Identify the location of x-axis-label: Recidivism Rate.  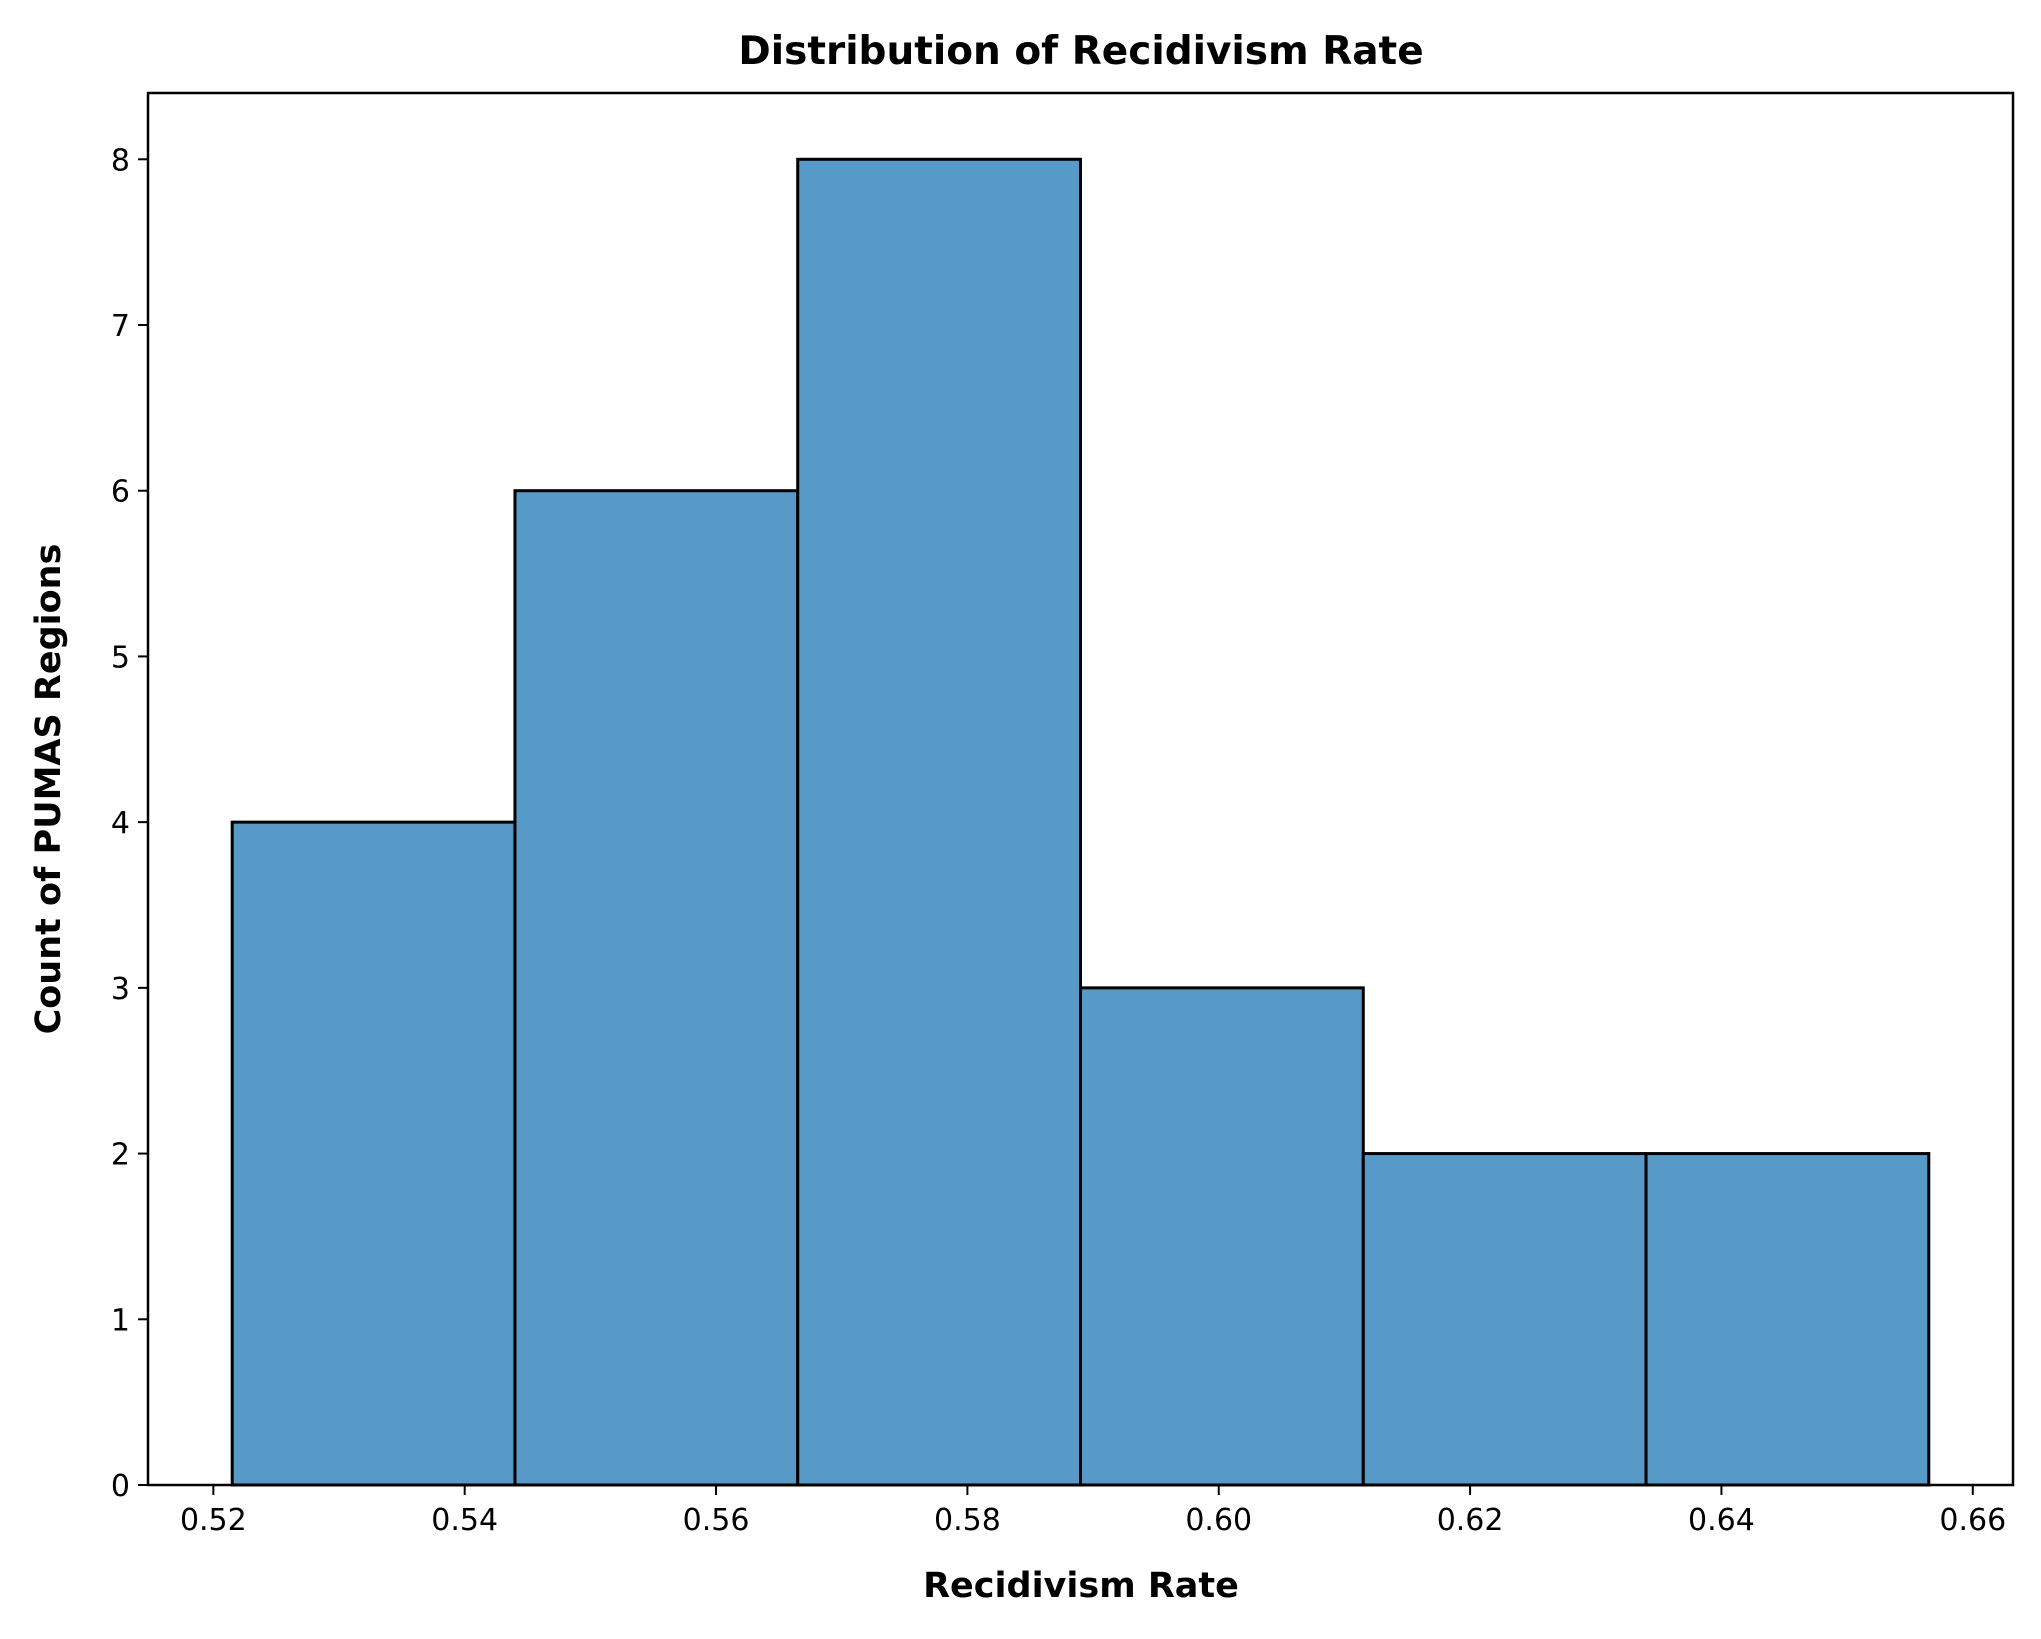
(1081, 1586).